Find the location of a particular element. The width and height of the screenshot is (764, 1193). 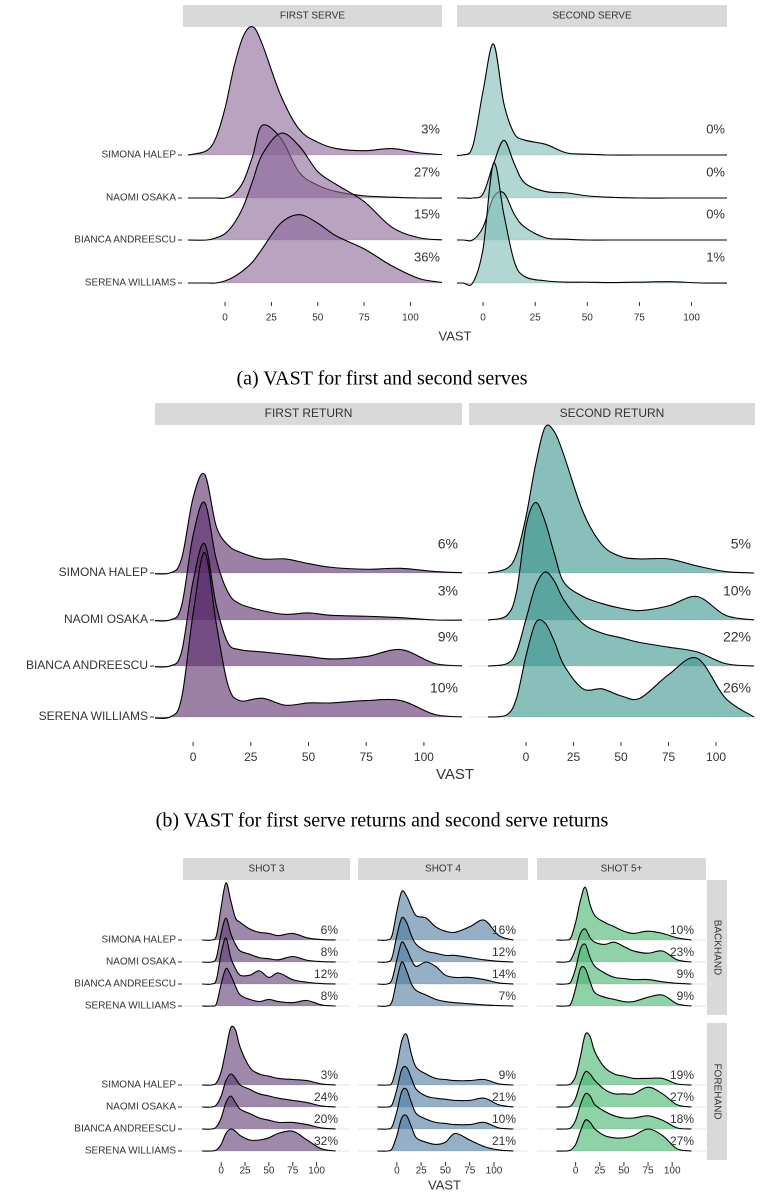

facet-title: BACKHAND is located at coordinates (716, 948).